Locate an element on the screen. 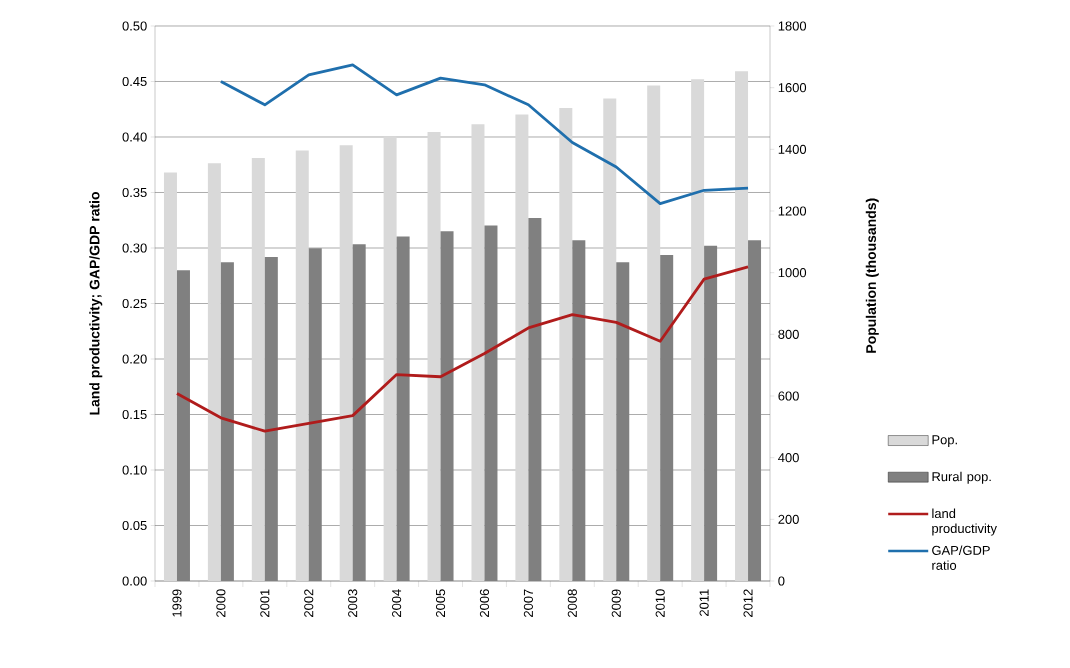 Image resolution: width=1070 pixels, height=668 pixels. y-tick-label: 0.35 is located at coordinates (134, 192).